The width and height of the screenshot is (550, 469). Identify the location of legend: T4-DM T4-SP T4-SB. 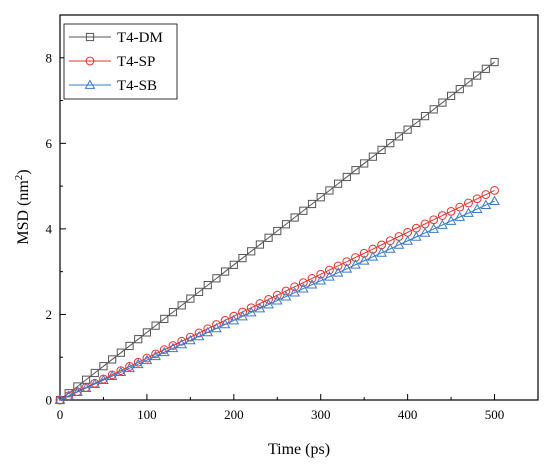
(120, 61).